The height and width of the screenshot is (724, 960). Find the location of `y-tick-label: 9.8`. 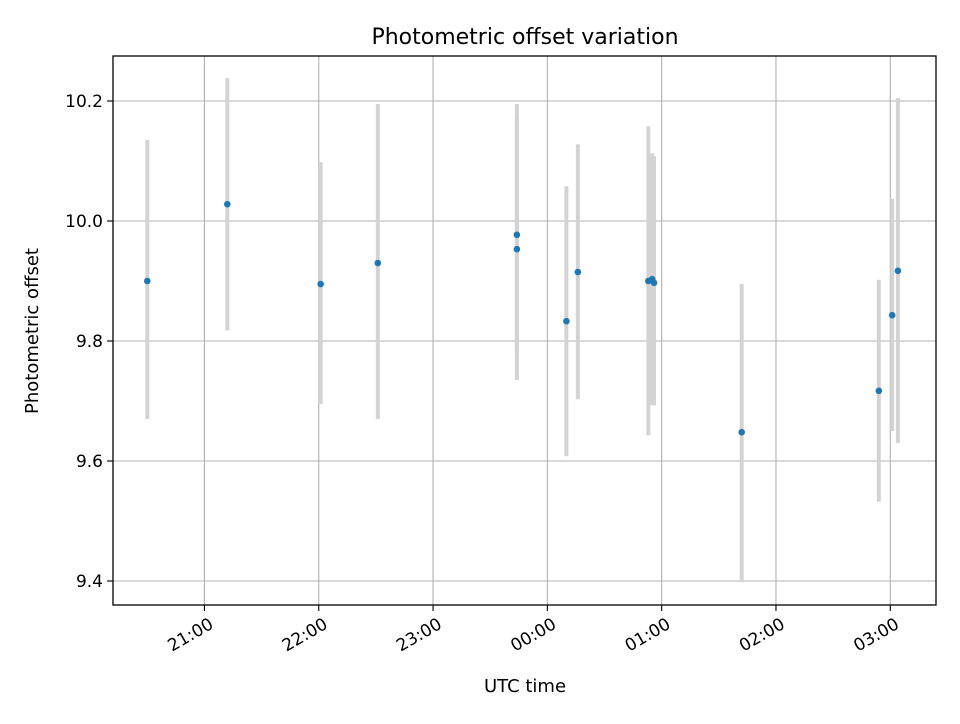

y-tick-label: 9.8 is located at coordinates (89, 342).